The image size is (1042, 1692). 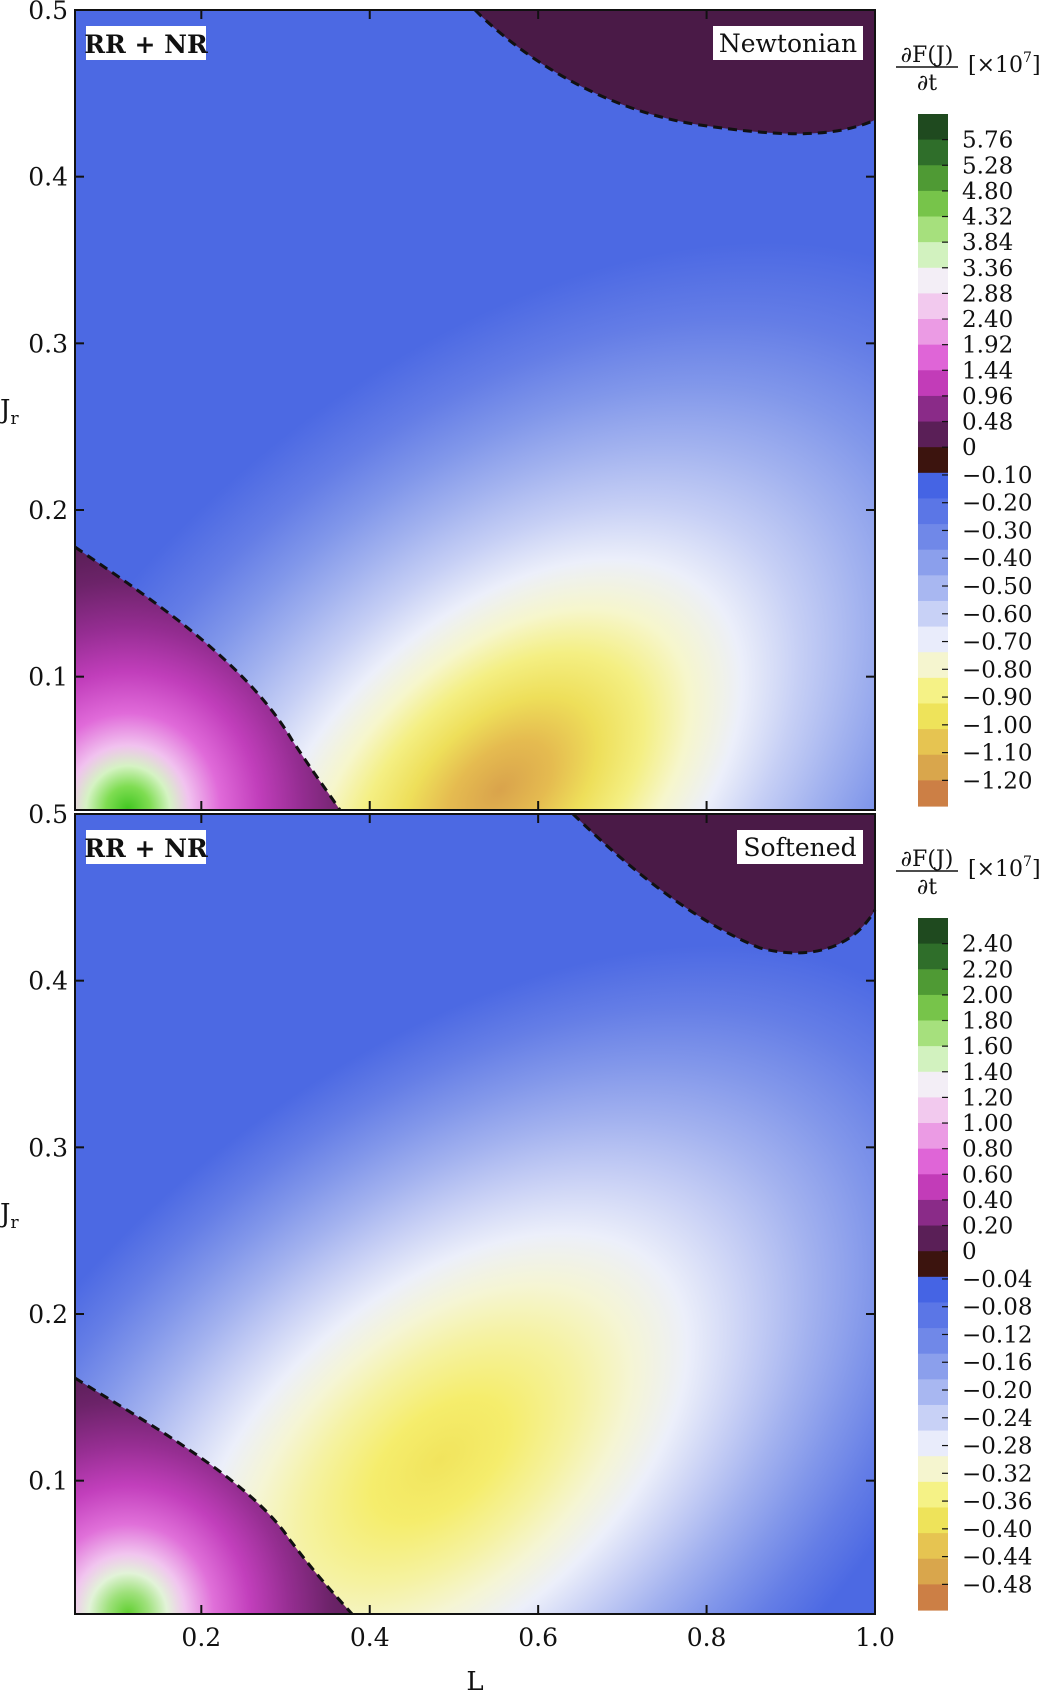 What do you see at coordinates (875, 1637) in the screenshot?
I see `x-tick-label: 1.0` at bounding box center [875, 1637].